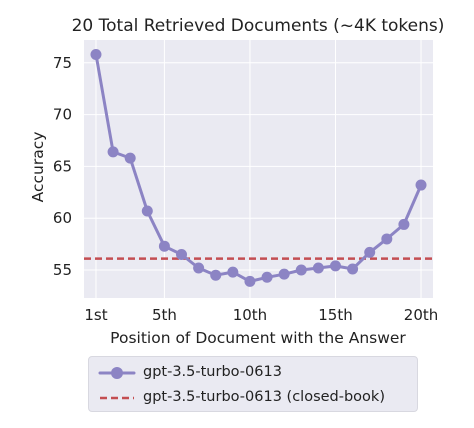 The height and width of the screenshot is (428, 474). What do you see at coordinates (62, 63) in the screenshot?
I see `y-tick-label: 75` at bounding box center [62, 63].